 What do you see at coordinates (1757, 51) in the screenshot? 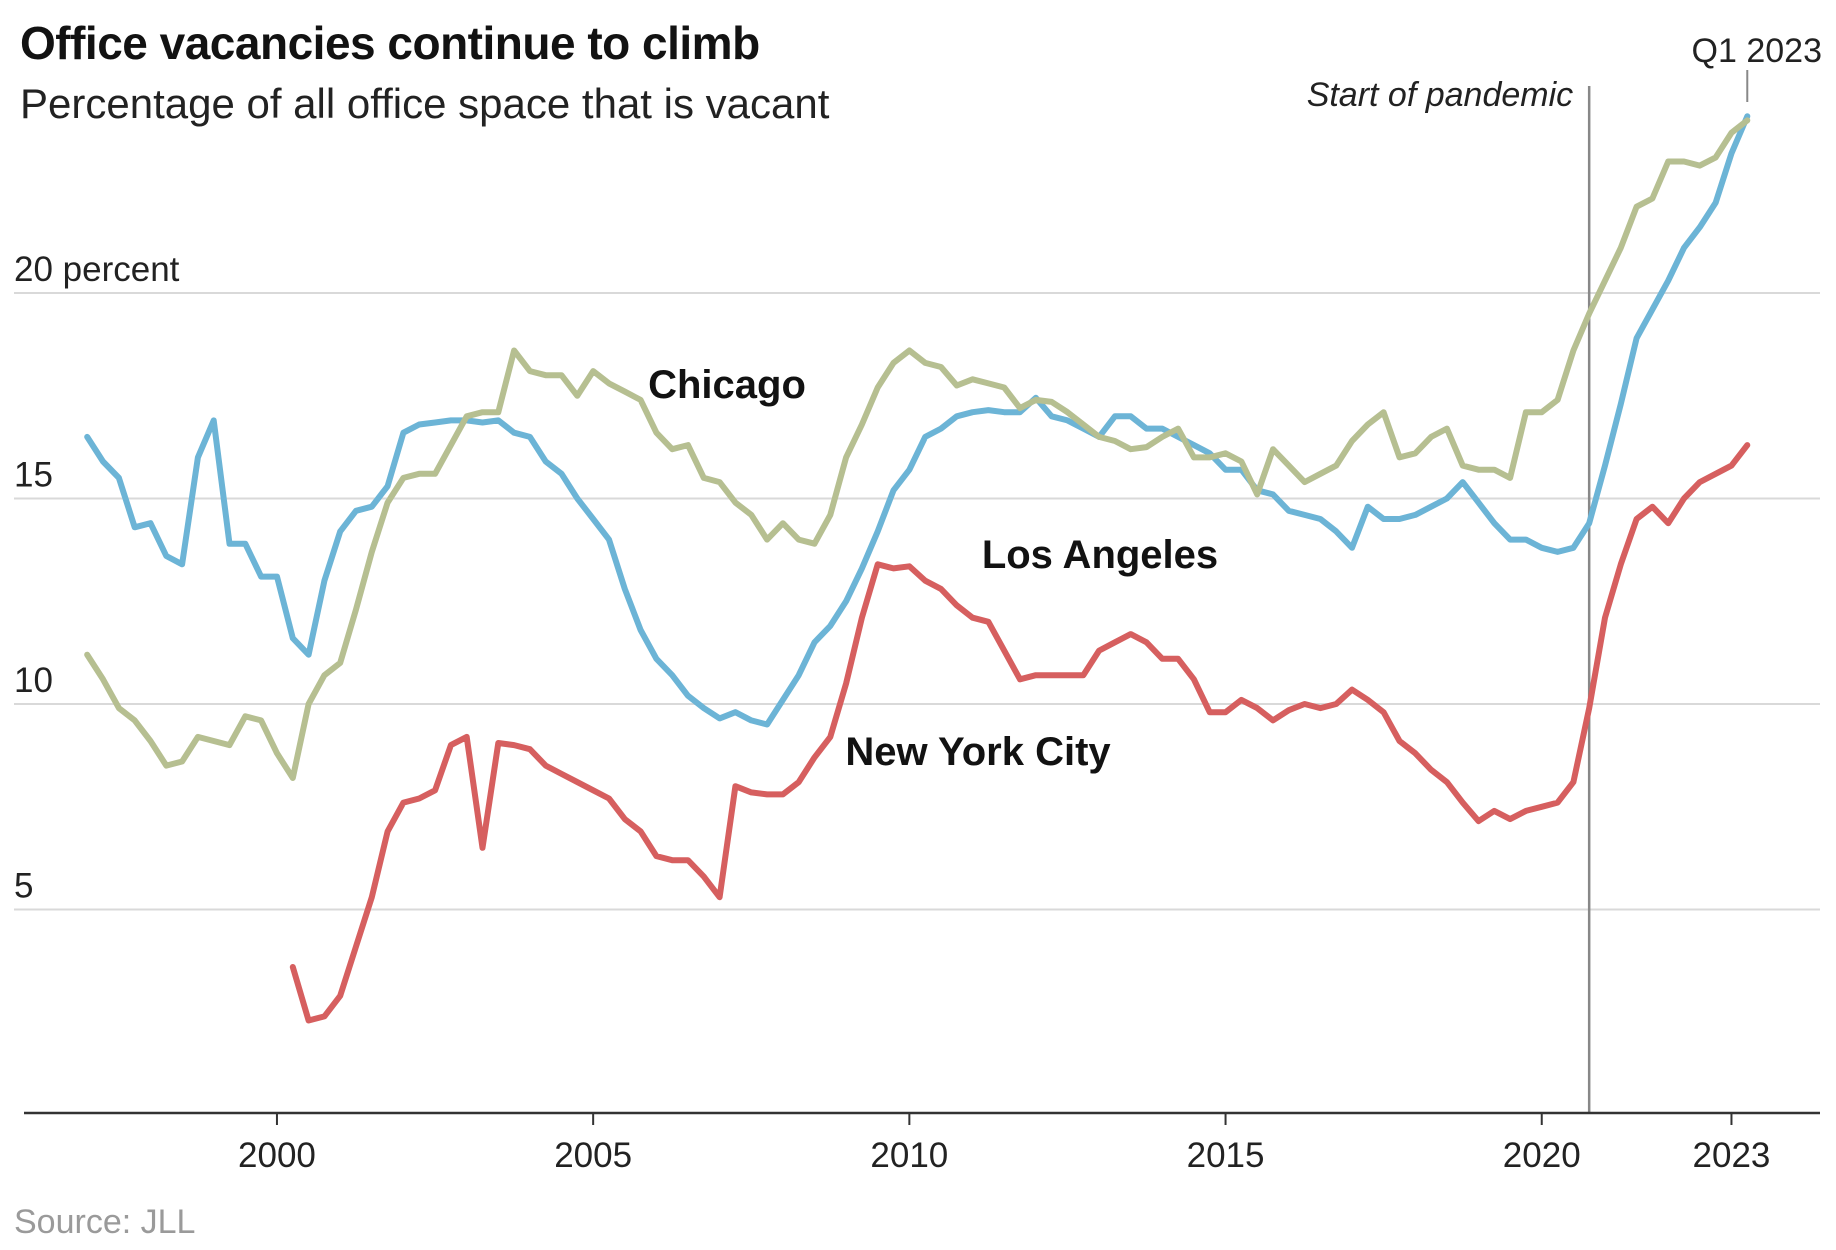
I see `latest-label: Q1 2023` at bounding box center [1757, 51].